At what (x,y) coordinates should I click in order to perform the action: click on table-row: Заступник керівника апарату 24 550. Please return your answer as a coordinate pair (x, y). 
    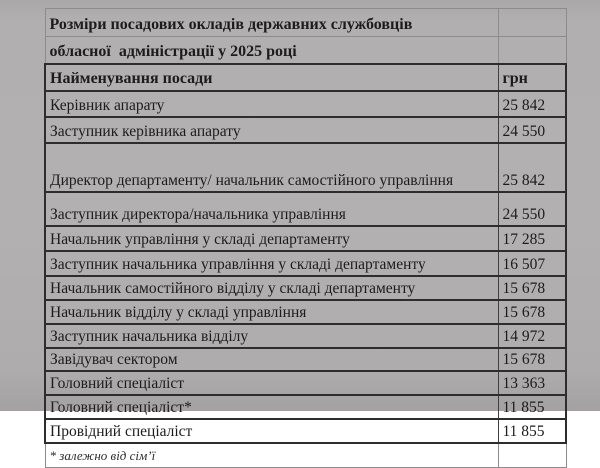
    Looking at the image, I should click on (305, 130).